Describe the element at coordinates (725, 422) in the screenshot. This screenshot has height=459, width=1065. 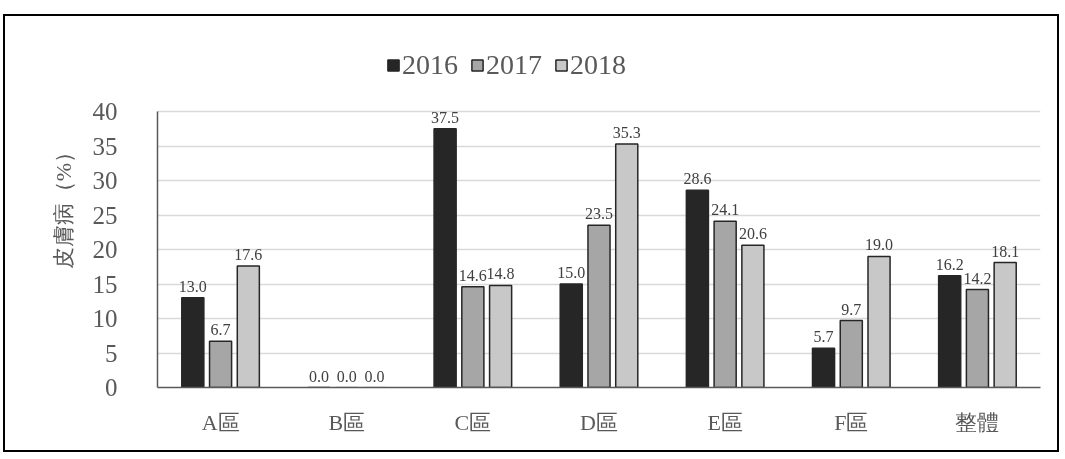
I see `x-tick-label: E區` at that location.